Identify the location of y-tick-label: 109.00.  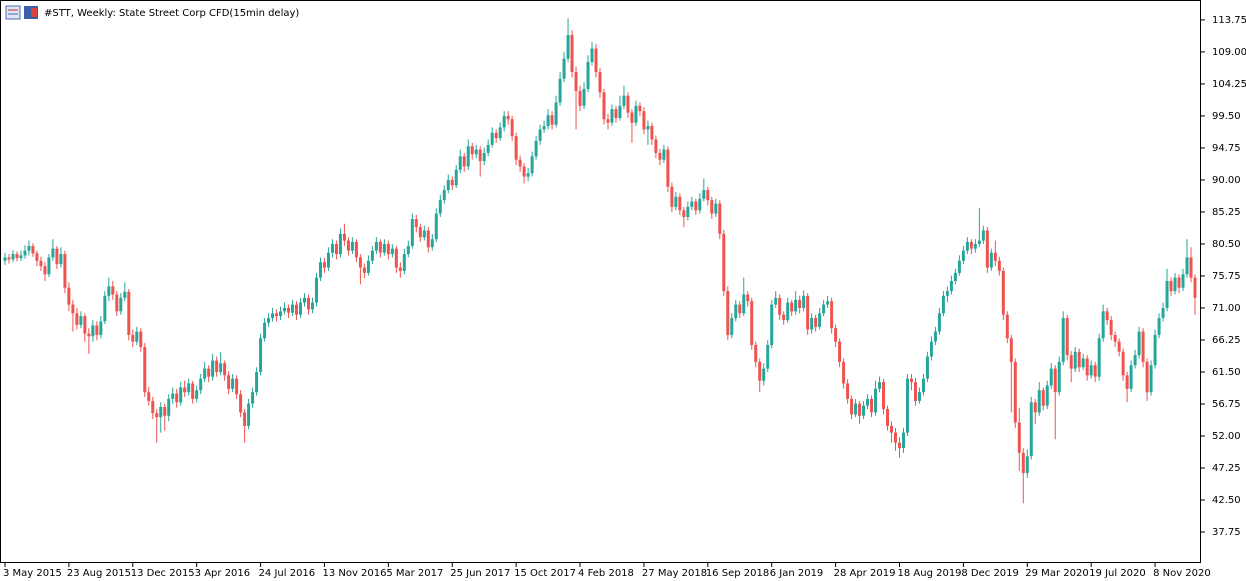
(1229, 52).